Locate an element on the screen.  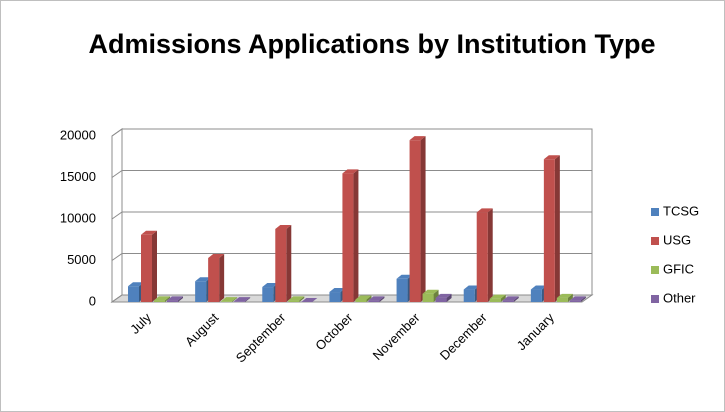
y-tick-label: 20000 is located at coordinates (78, 134).